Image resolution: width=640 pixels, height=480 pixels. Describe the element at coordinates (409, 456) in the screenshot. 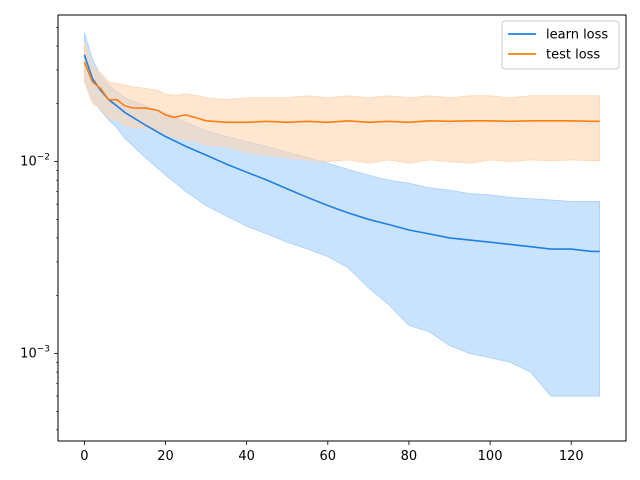

I see `x-tick-label: 80` at that location.